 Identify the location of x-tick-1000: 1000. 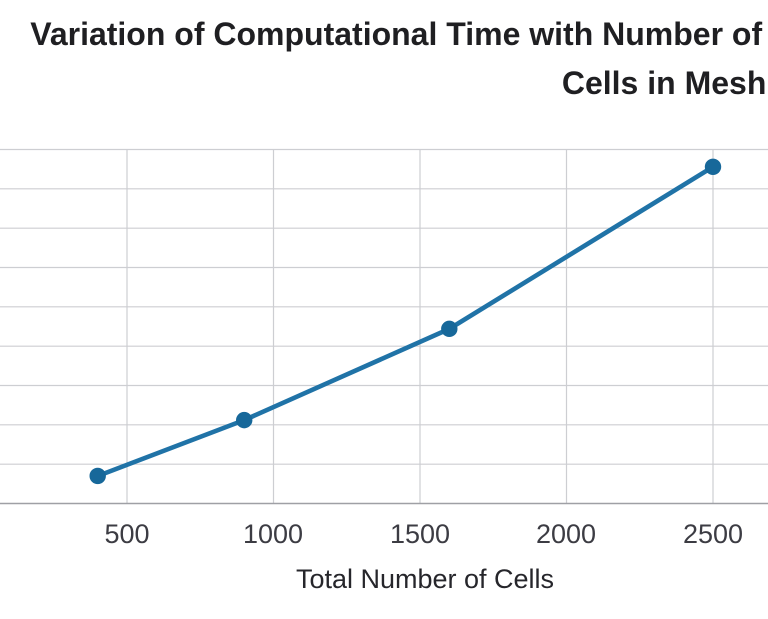
(273, 534).